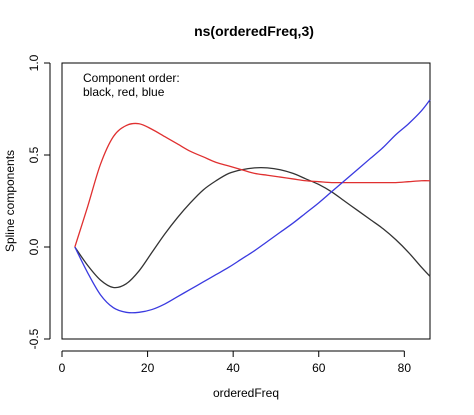 The image size is (474, 415). What do you see at coordinates (246, 393) in the screenshot?
I see `x-axis-label: orderedFreq` at bounding box center [246, 393].